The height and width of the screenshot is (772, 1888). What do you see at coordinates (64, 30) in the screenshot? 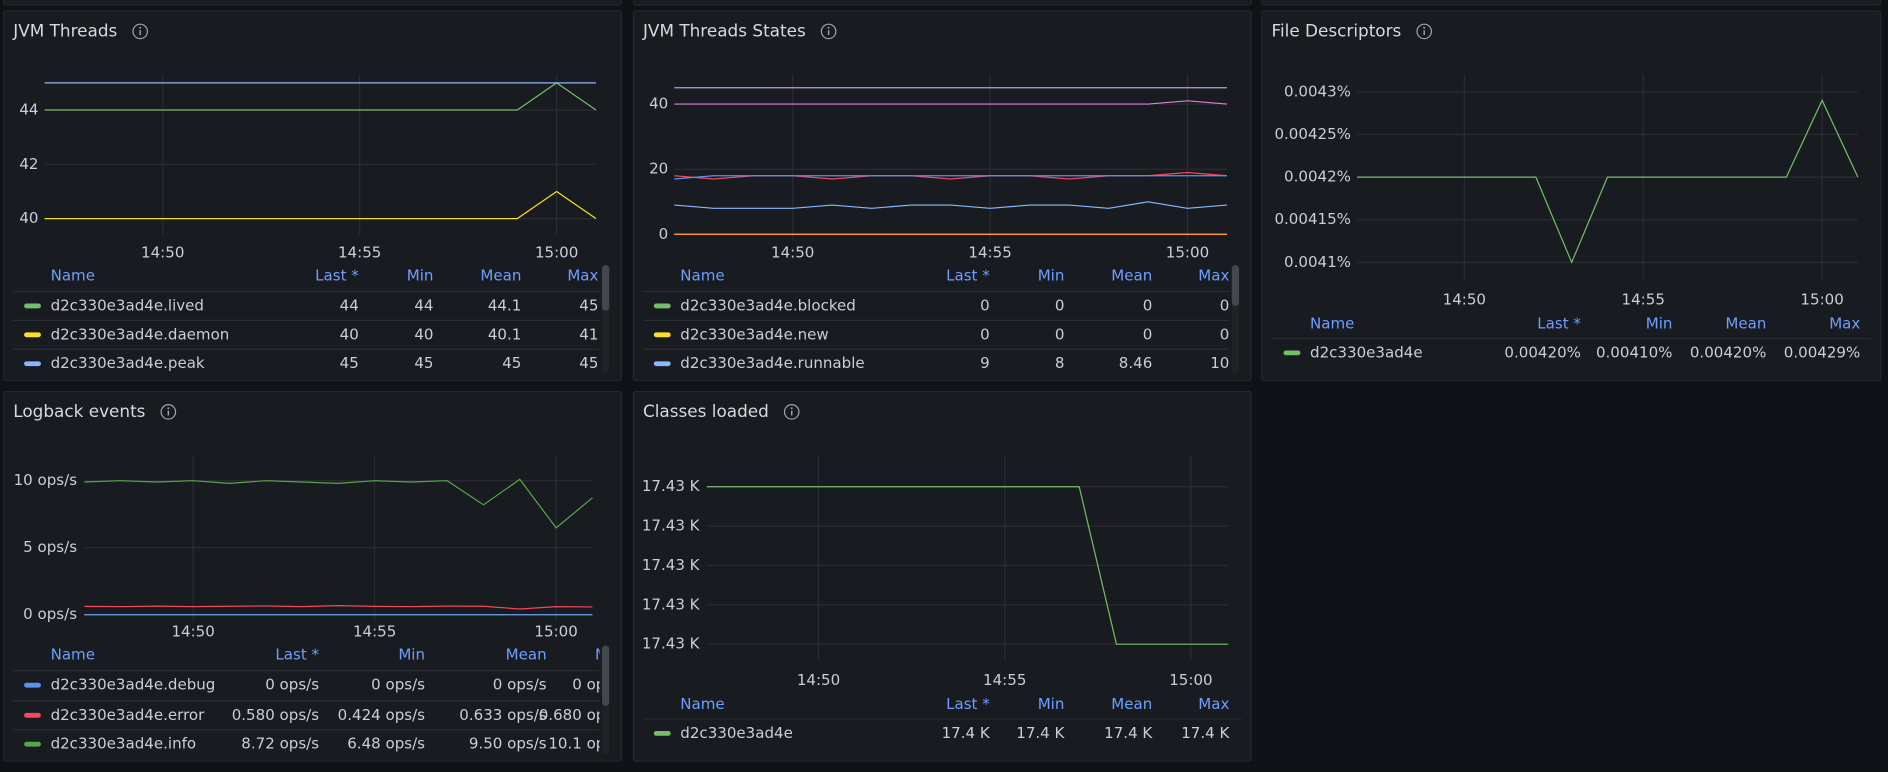
I see `panel-title: JVM Threads` at bounding box center [64, 30].